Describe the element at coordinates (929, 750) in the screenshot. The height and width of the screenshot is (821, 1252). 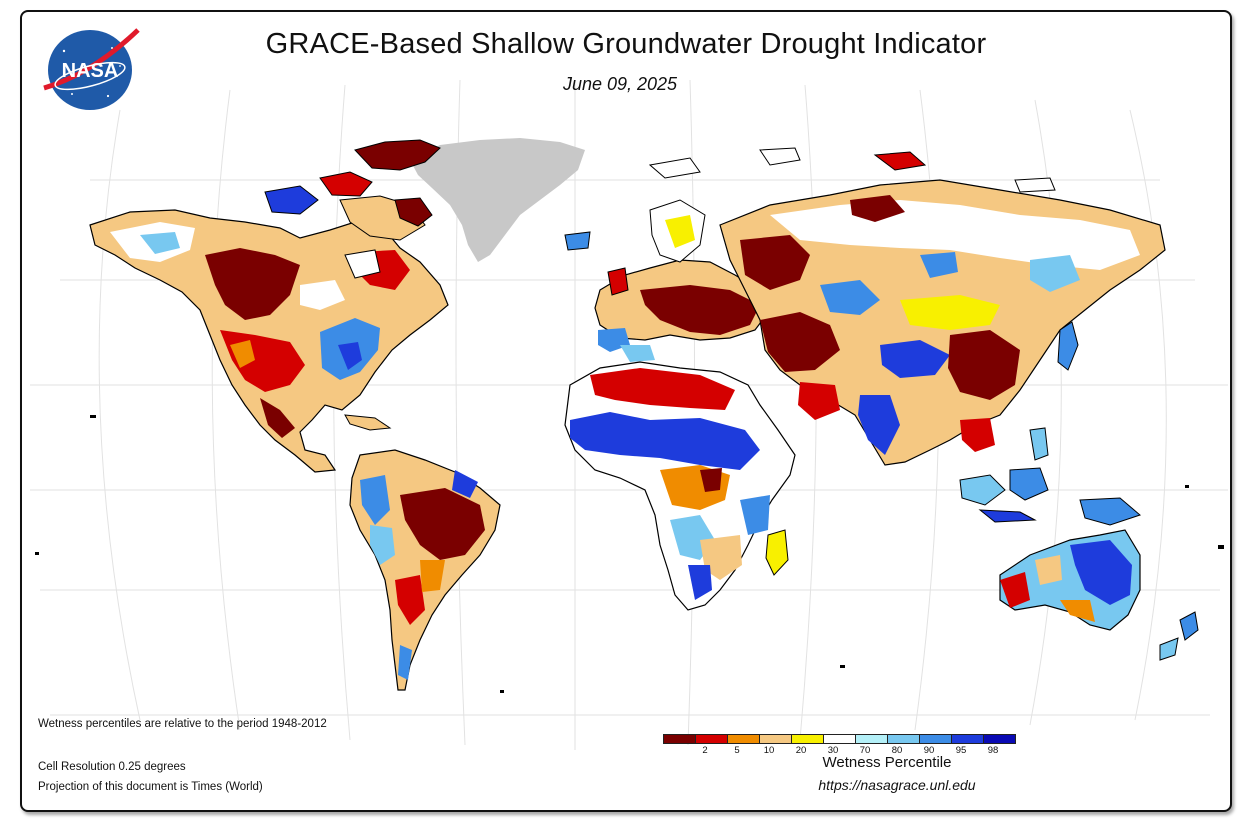
I see `legend-tick-label: 90` at that location.